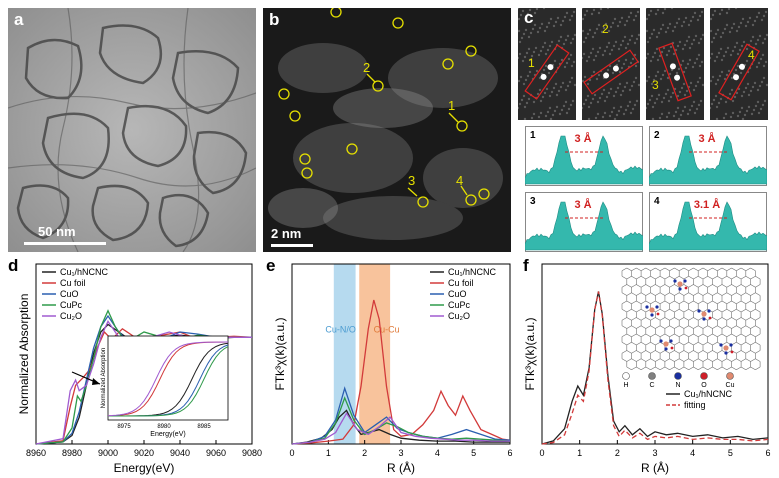 The image size is (779, 478). I want to click on x-tick-label: 6, so click(767, 453).